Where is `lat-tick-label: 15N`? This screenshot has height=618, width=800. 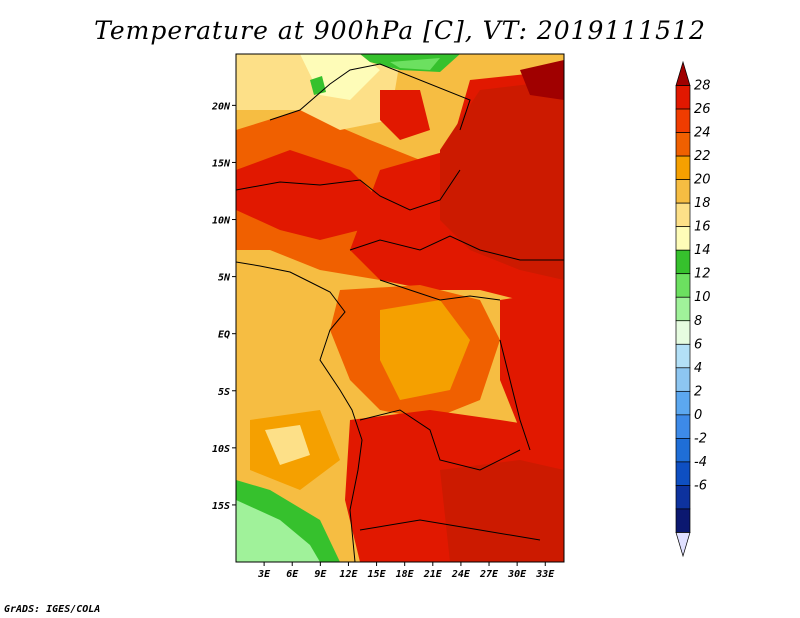 lat-tick-label: 15N is located at coordinates (221, 163).